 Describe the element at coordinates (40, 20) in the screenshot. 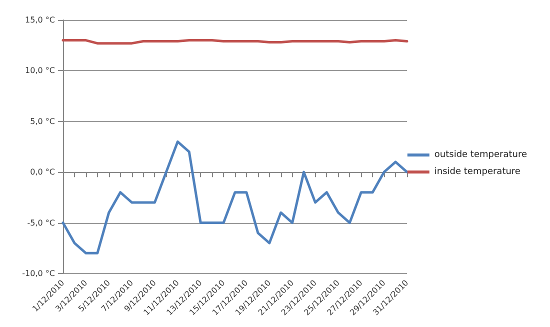

I see `y-tick-label: 15,0 °C` at that location.